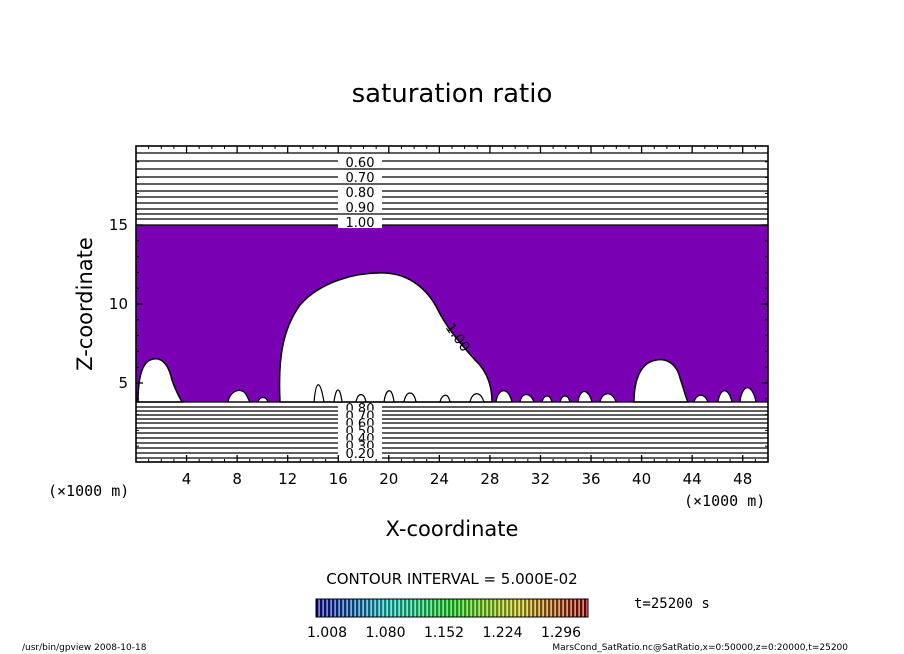 This screenshot has height=654, width=904. I want to click on x-units-label: (×1000 m), so click(724, 501).